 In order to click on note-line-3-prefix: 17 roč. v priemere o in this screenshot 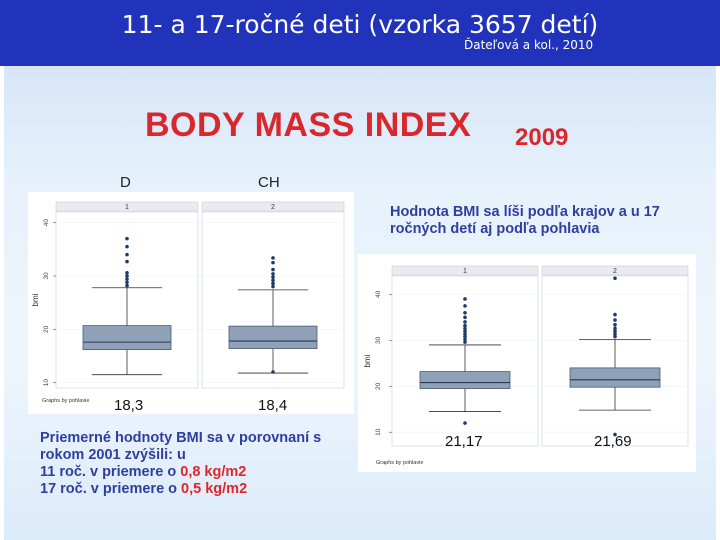, I will do `click(111, 489)`.